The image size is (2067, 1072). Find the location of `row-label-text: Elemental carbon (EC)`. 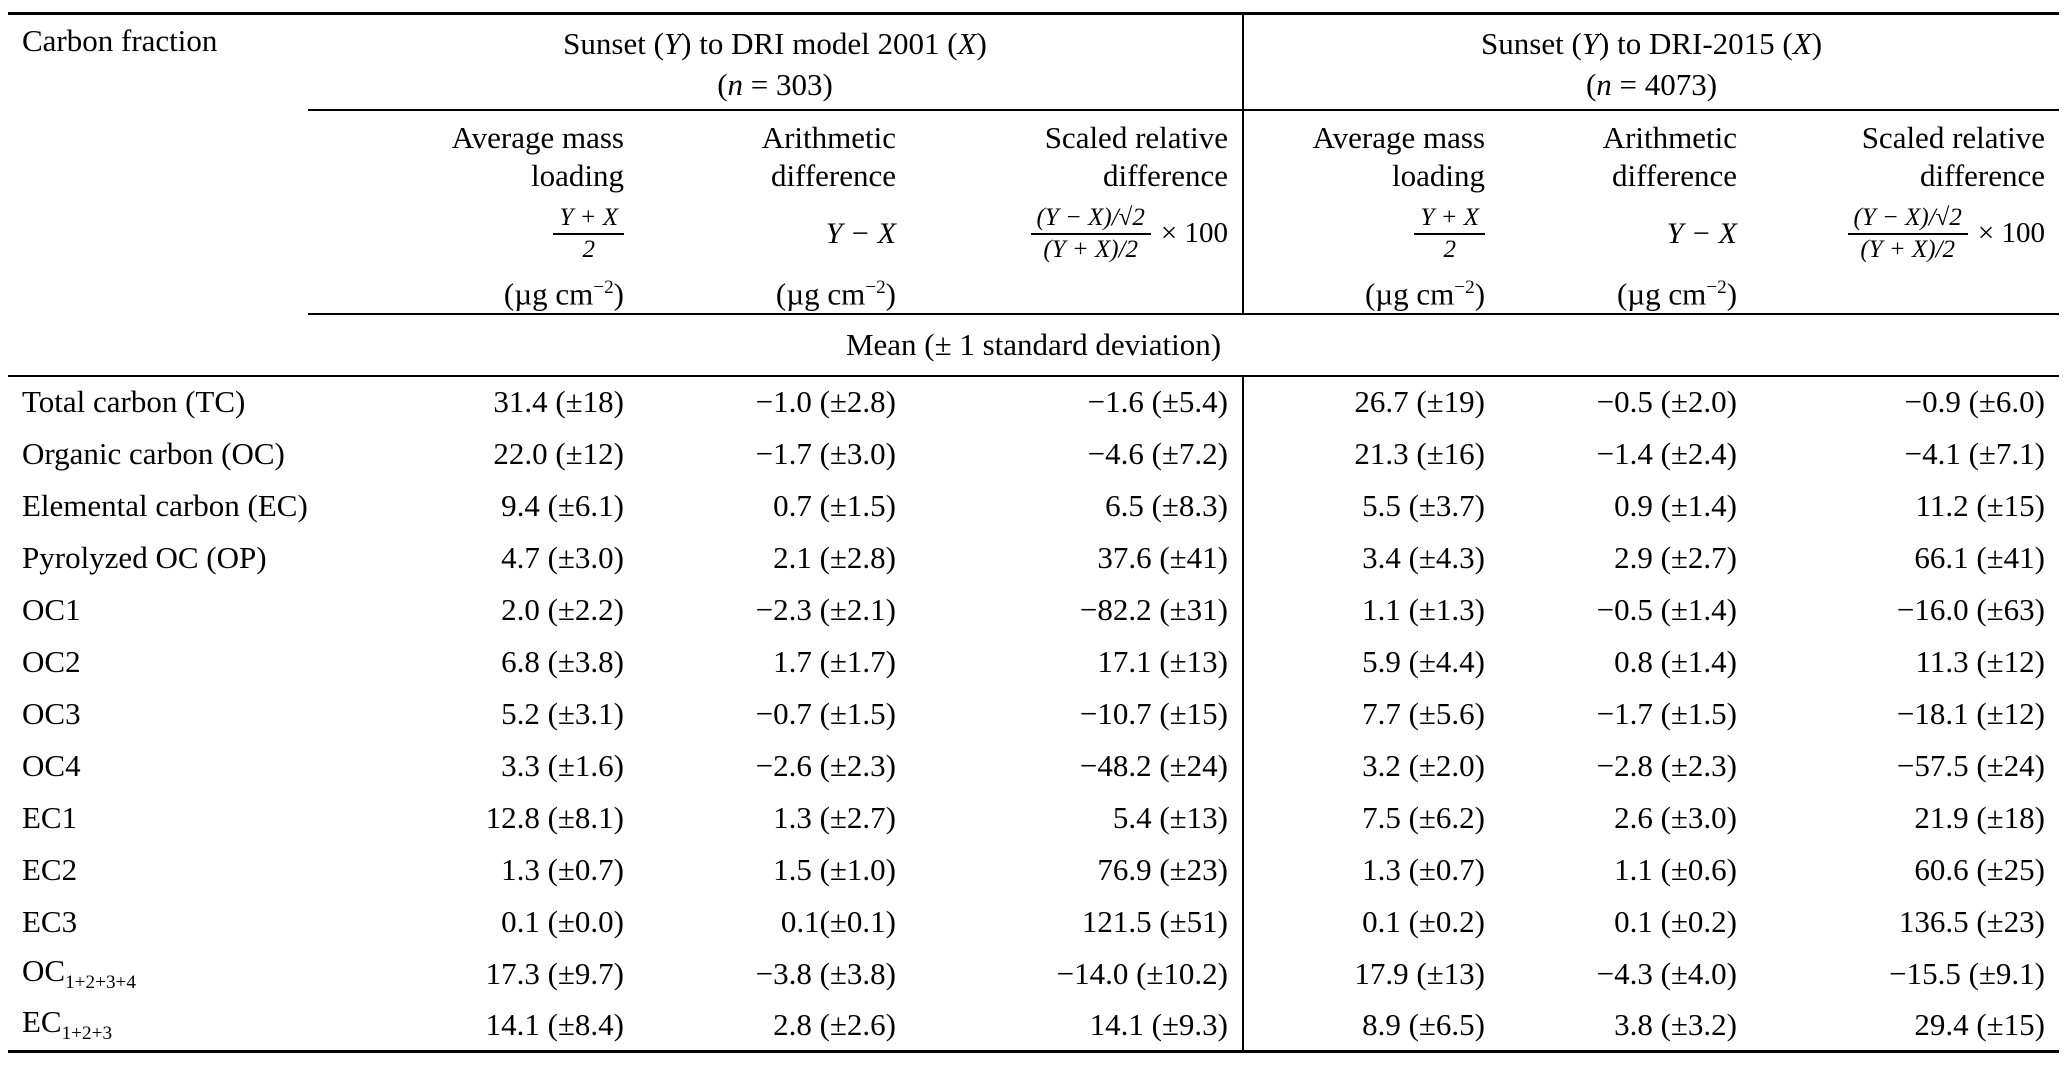

row-label-text: Elemental carbon (EC) is located at coordinates (165, 505).